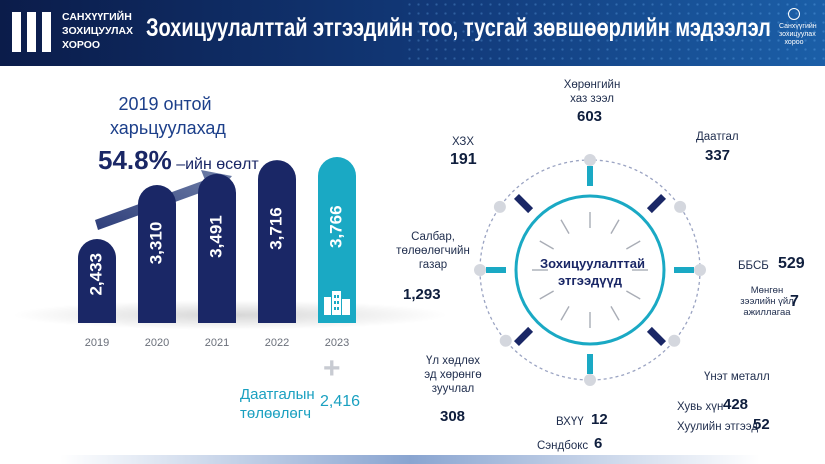 This screenshot has width=825, height=464. Describe the element at coordinates (592, 263) in the screenshot. I see `wheel-center-line1: Зохицуулалттай` at that location.